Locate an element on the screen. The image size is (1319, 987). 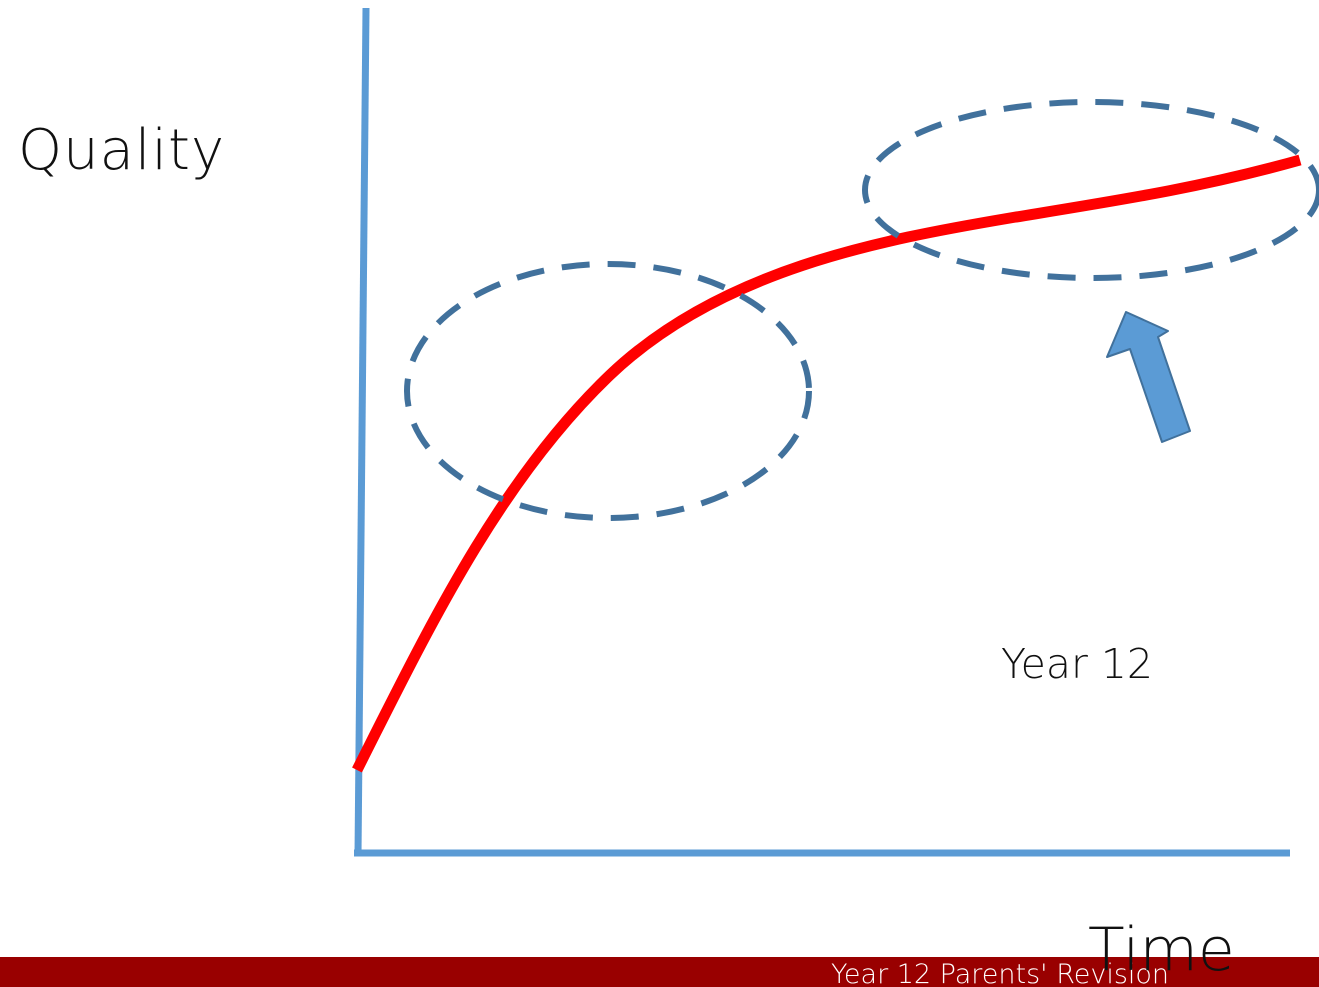
y-axis-label: Quality is located at coordinates (122, 150).